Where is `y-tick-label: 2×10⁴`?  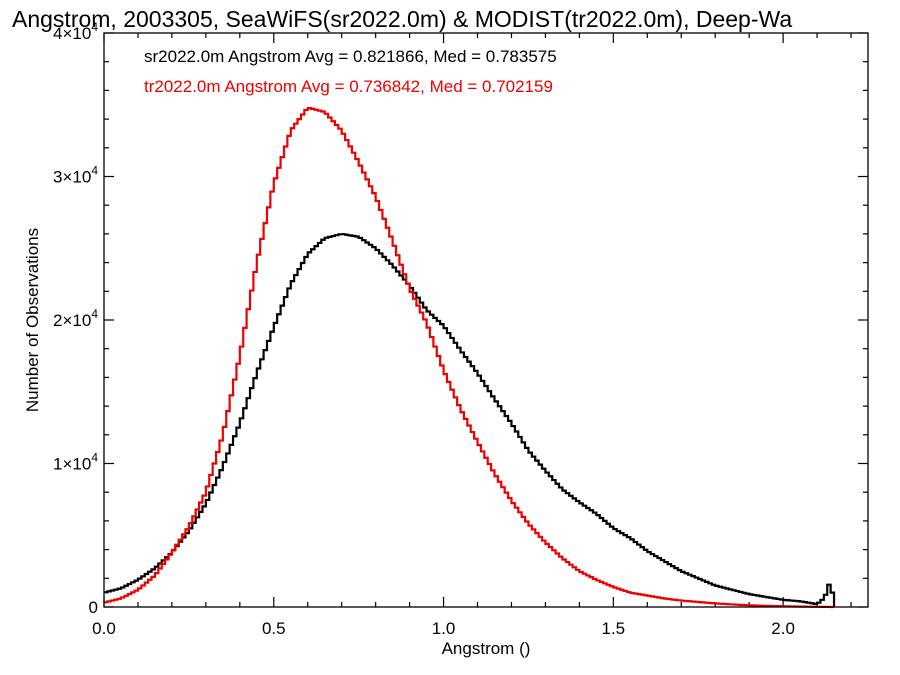
y-tick-label: 2×10⁴ is located at coordinates (75, 318).